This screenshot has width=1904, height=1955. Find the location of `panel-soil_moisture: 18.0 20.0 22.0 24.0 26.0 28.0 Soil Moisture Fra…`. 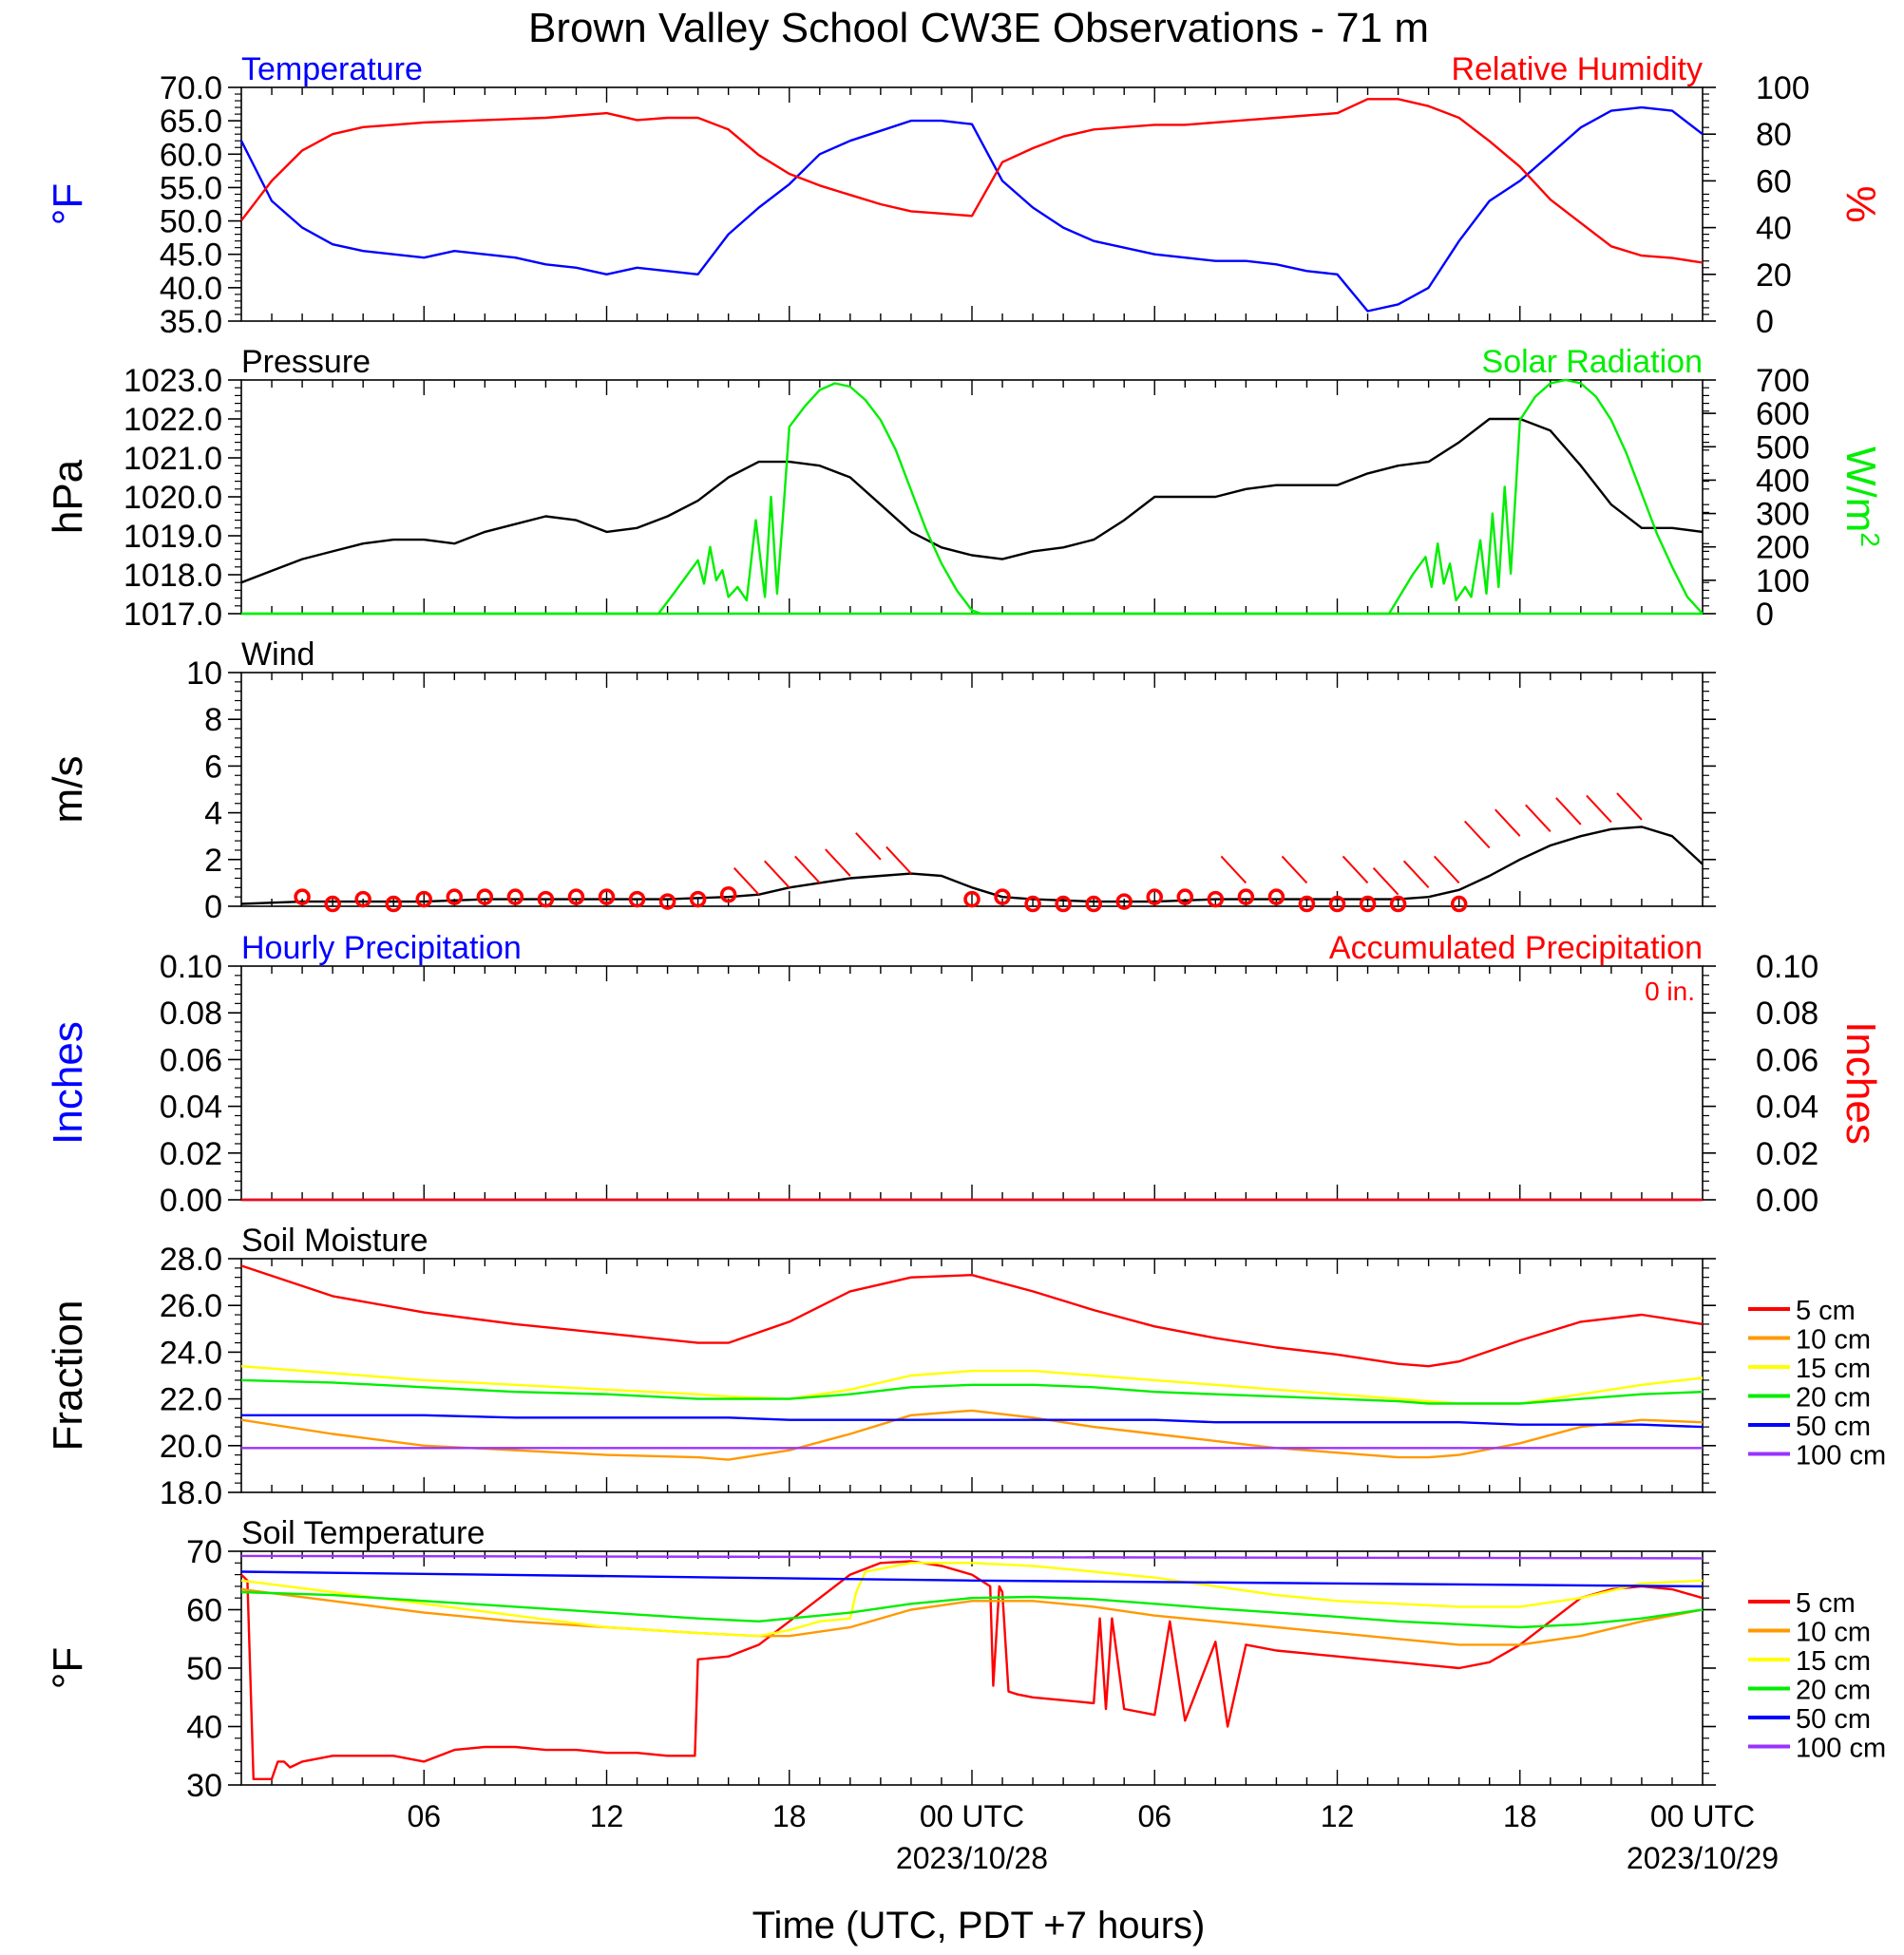

panel-soil_moisture: 18.0 20.0 22.0 24.0 26.0 28.0 Soil Moisture Fra… is located at coordinates (965, 1367).